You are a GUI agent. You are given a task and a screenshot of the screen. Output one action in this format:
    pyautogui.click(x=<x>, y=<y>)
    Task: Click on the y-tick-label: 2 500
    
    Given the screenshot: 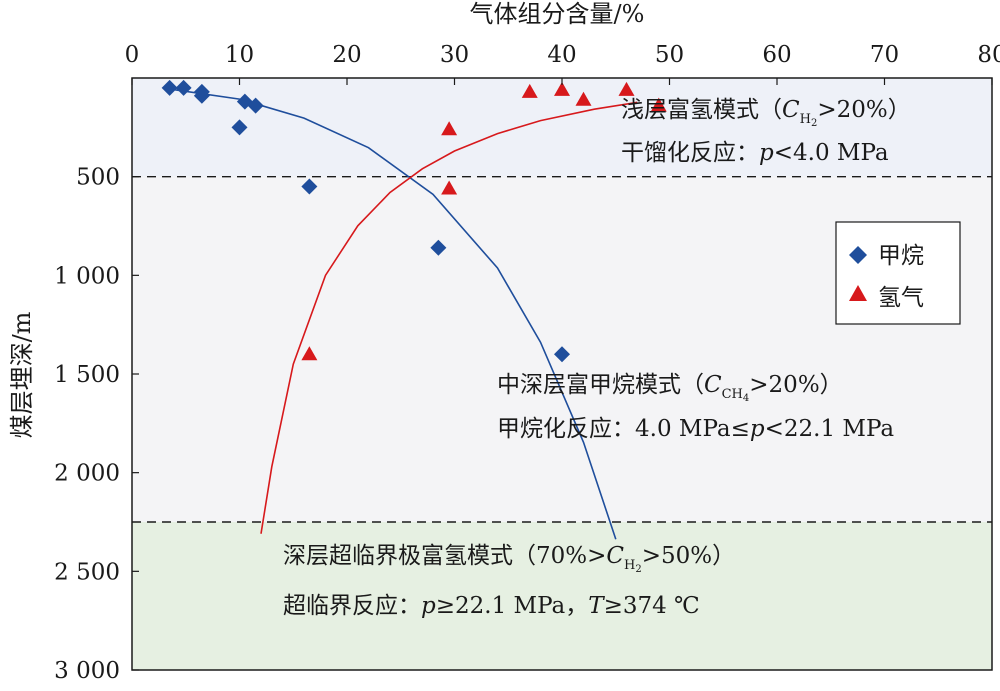 What is the action you would take?
    pyautogui.click(x=87, y=572)
    